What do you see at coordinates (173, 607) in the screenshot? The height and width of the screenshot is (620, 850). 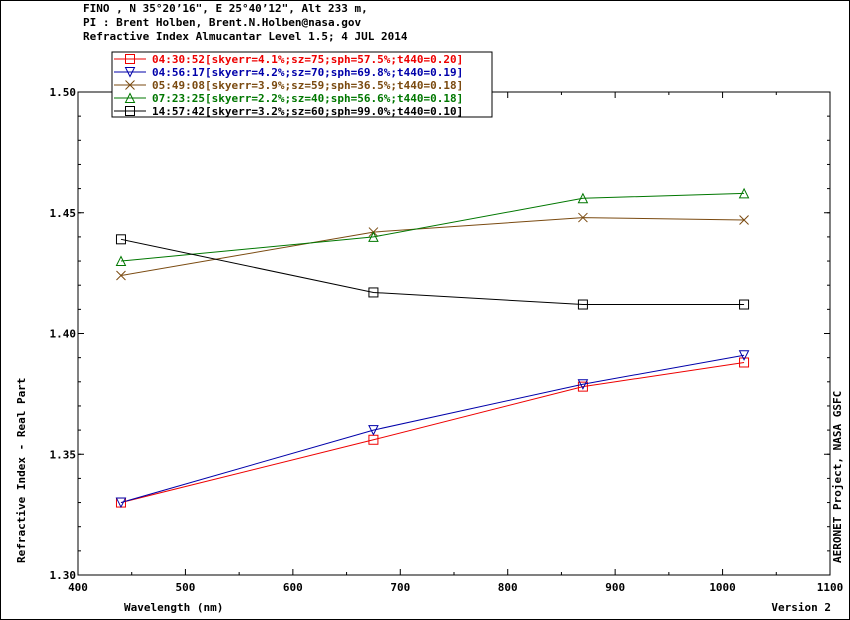 I see `x-axis-label: Wavelength (nm)` at bounding box center [173, 607].